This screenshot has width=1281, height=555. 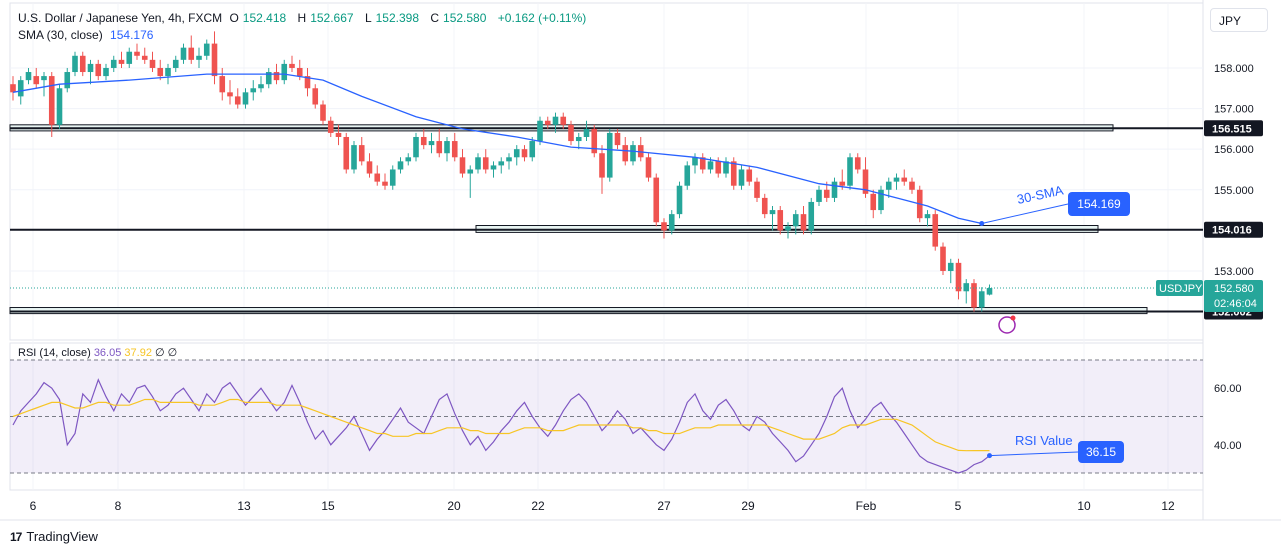 What do you see at coordinates (1179, 288) in the screenshot?
I see `symbol-tag` at bounding box center [1179, 288].